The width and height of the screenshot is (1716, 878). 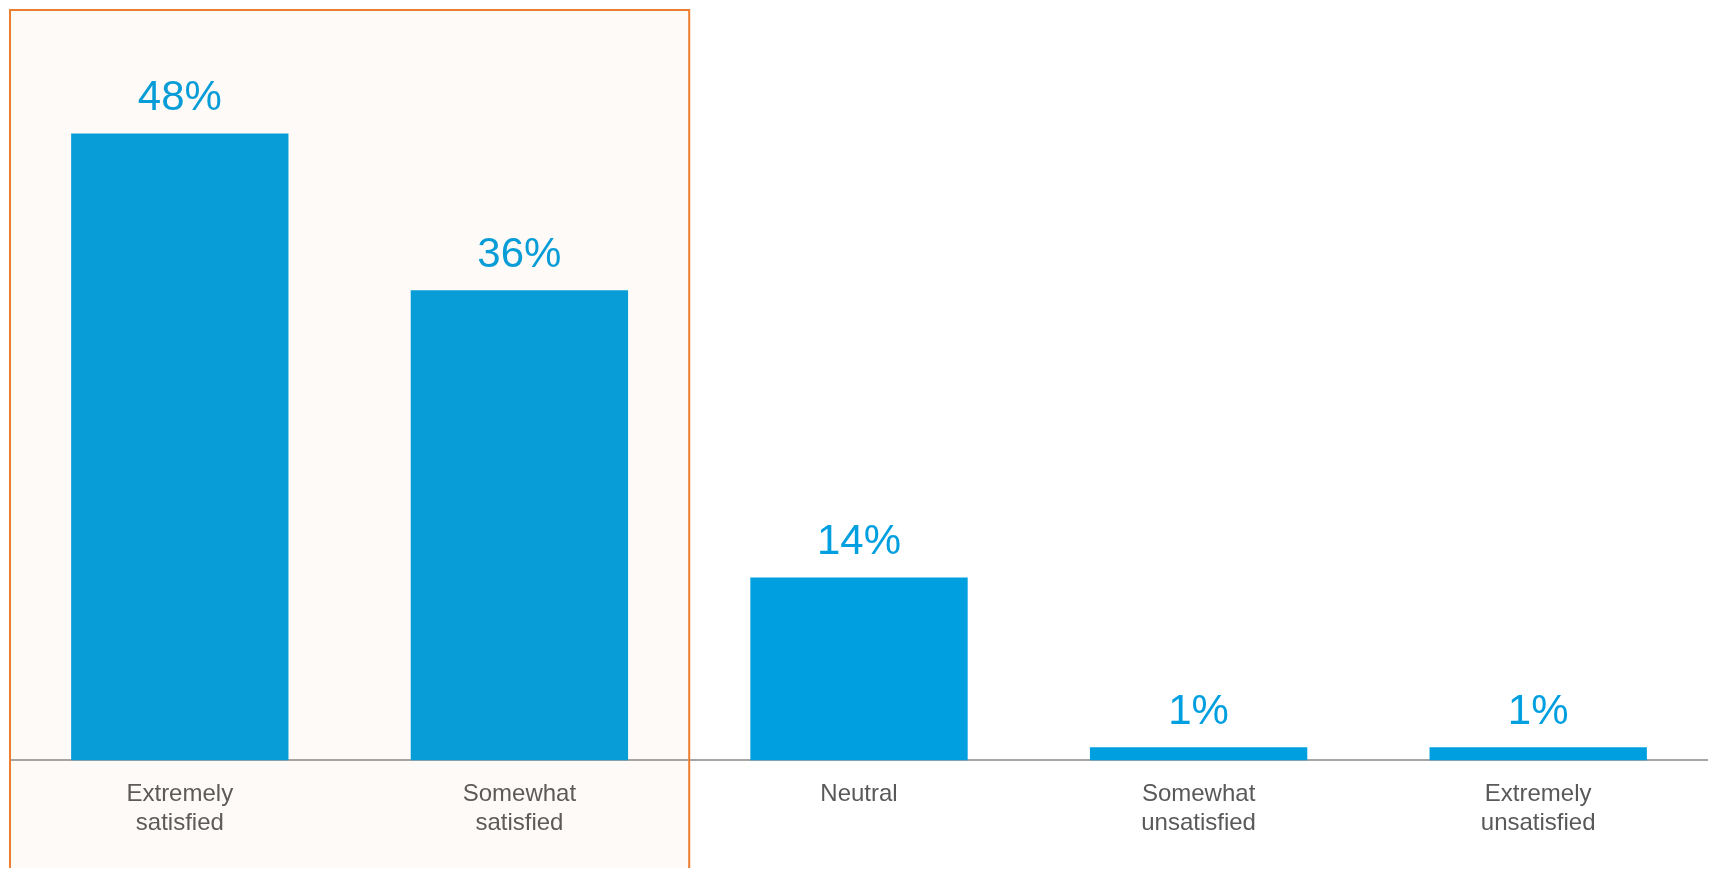 What do you see at coordinates (519, 252) in the screenshot?
I see `data-label: 36%` at bounding box center [519, 252].